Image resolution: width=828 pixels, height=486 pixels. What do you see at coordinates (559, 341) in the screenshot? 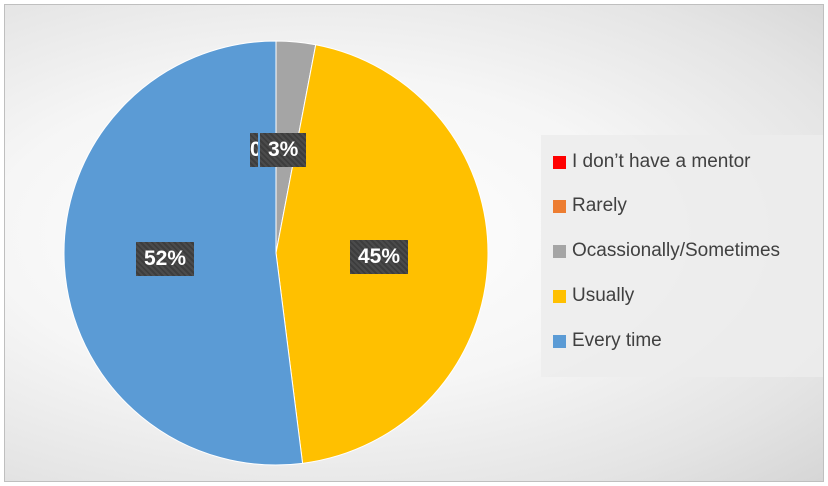
I see `legend-swatch-every-time` at bounding box center [559, 341].